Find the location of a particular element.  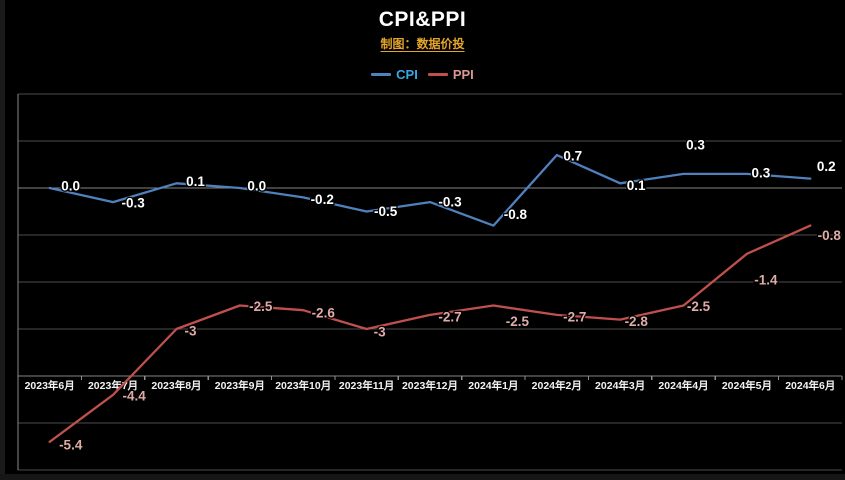

cpi-data-label: -0.2 is located at coordinates (322, 199).